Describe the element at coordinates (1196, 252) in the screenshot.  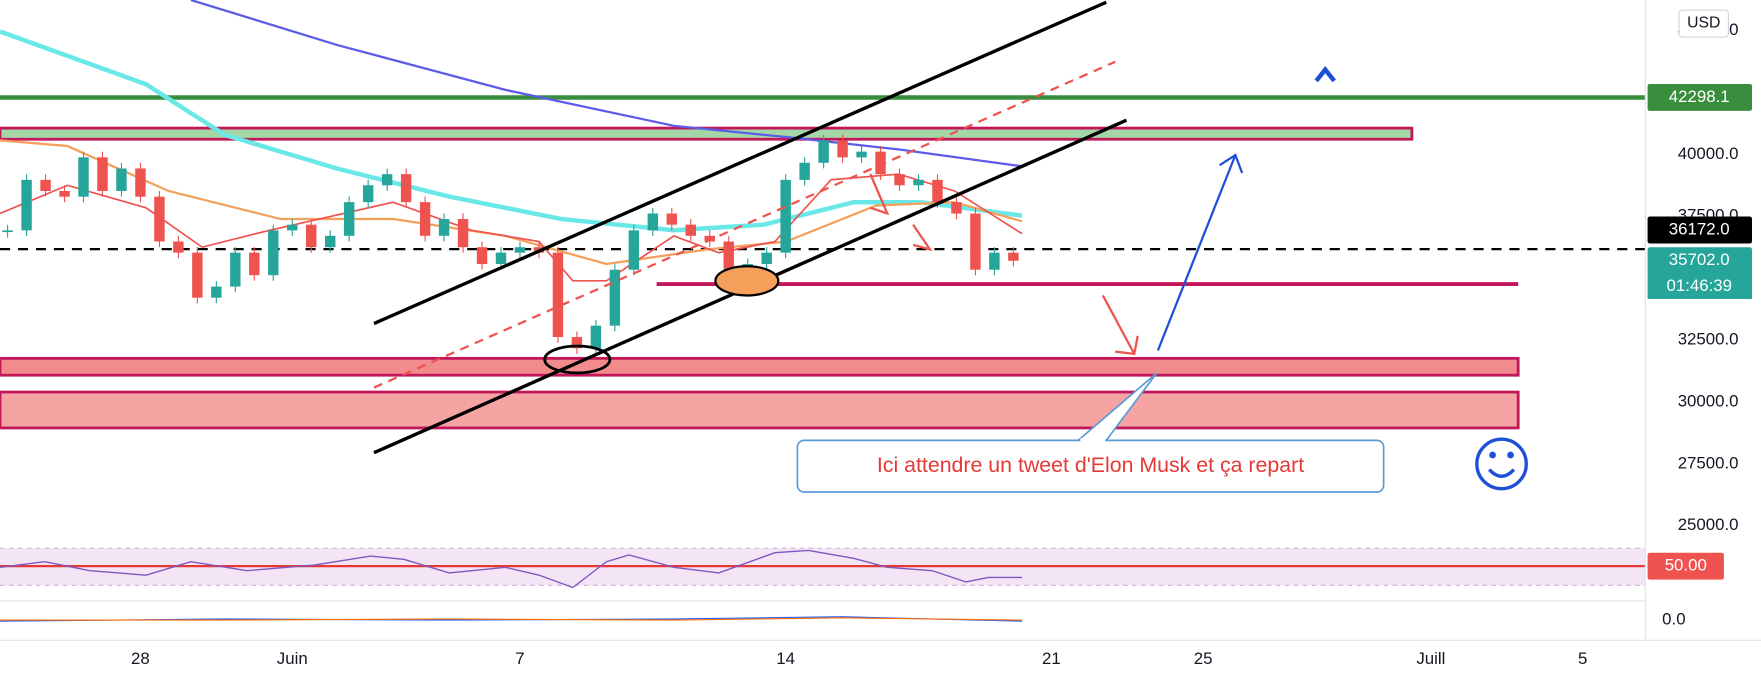
I see `arrow-up` at that location.